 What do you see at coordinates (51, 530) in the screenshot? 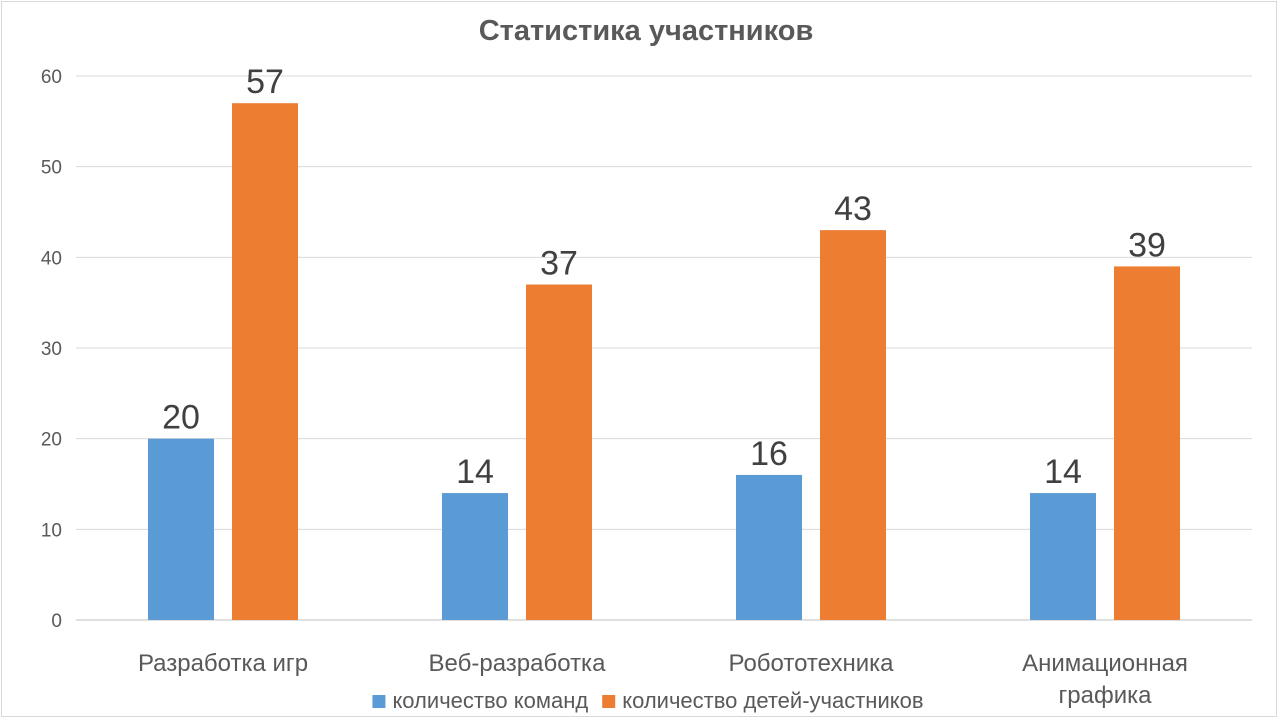
I see `y-tick-label: 10` at bounding box center [51, 530].